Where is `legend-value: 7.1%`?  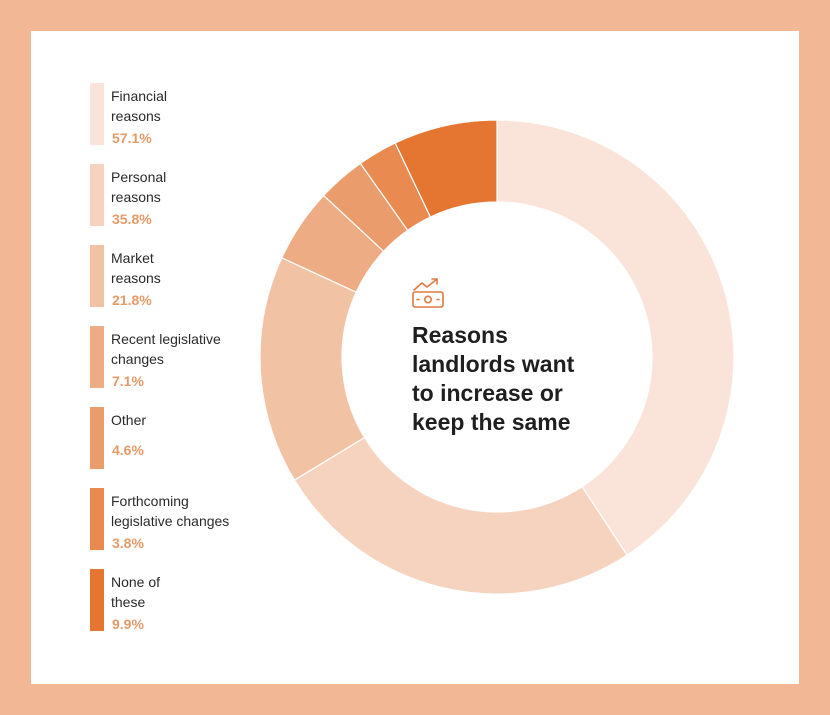 legend-value: 7.1% is located at coordinates (128, 381).